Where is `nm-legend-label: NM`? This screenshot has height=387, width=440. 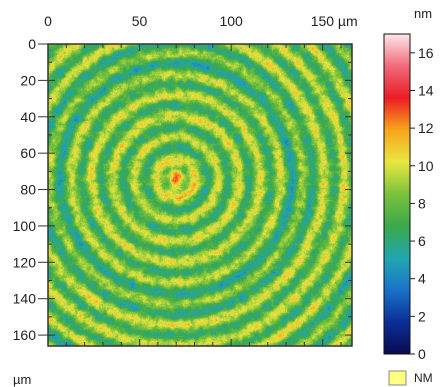 nm-legend-label: NM is located at coordinates (423, 378).